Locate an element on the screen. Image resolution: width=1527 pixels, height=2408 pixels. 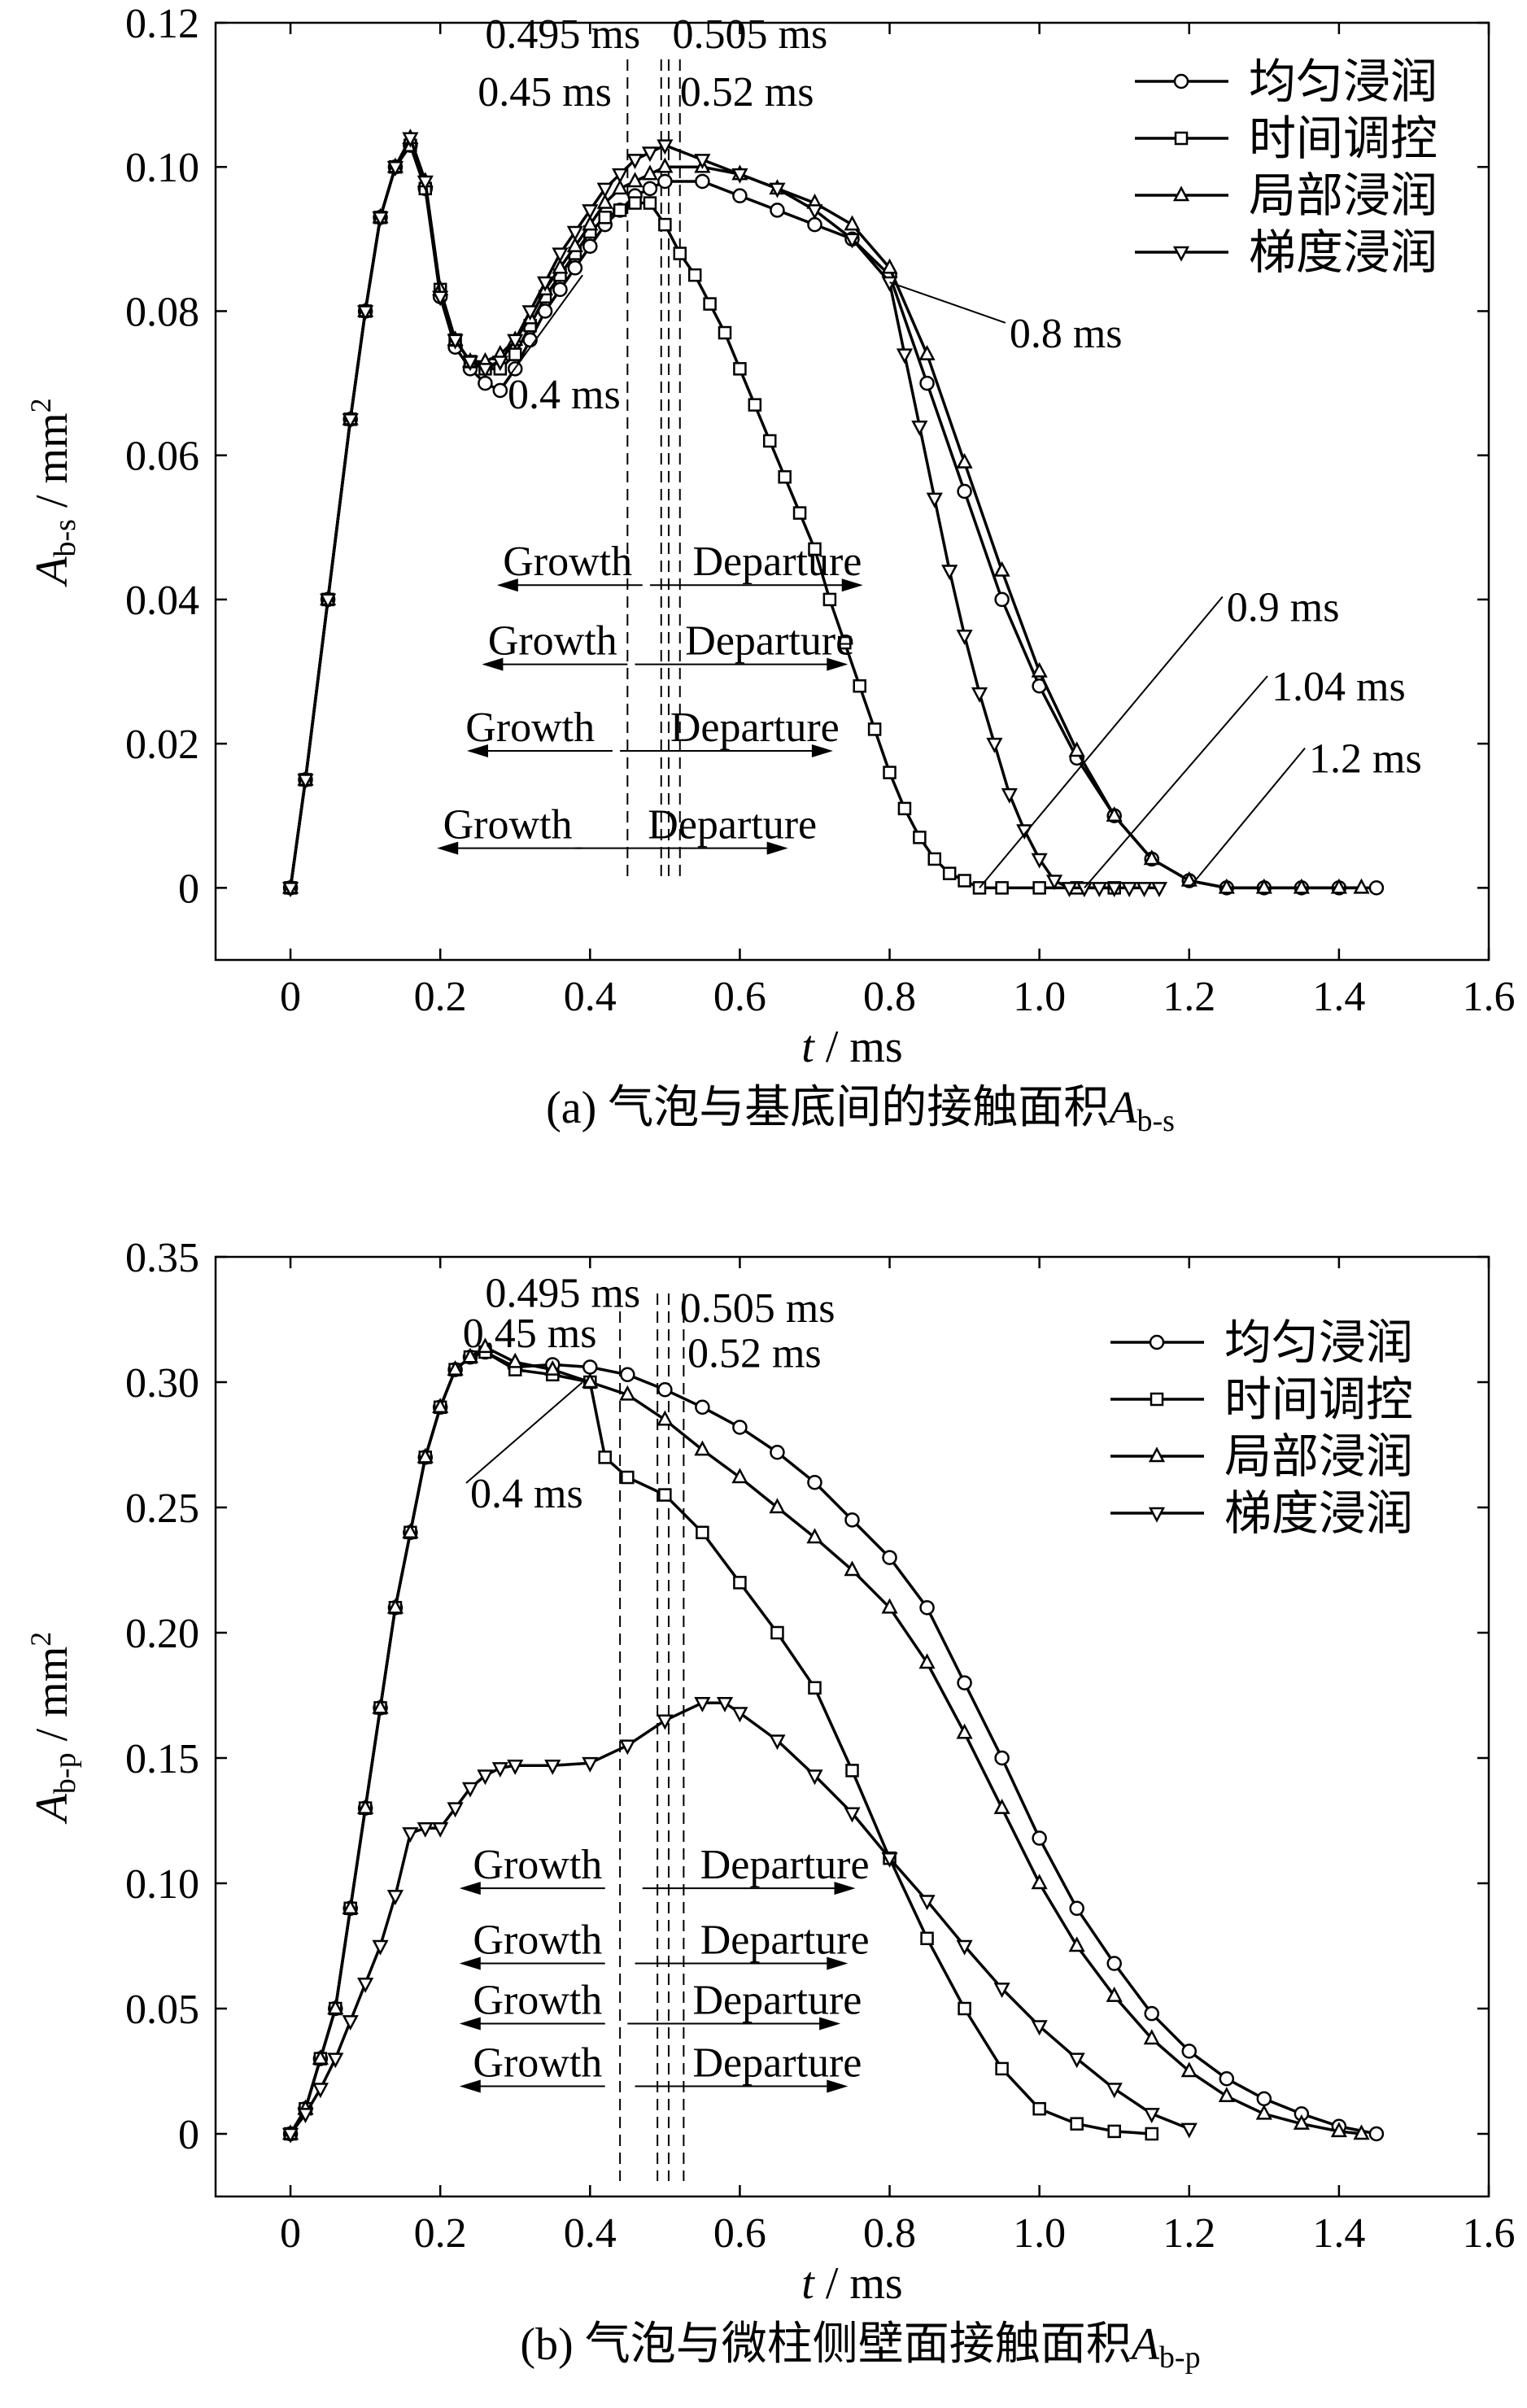
x-tick-label: 0 is located at coordinates (290, 2234).